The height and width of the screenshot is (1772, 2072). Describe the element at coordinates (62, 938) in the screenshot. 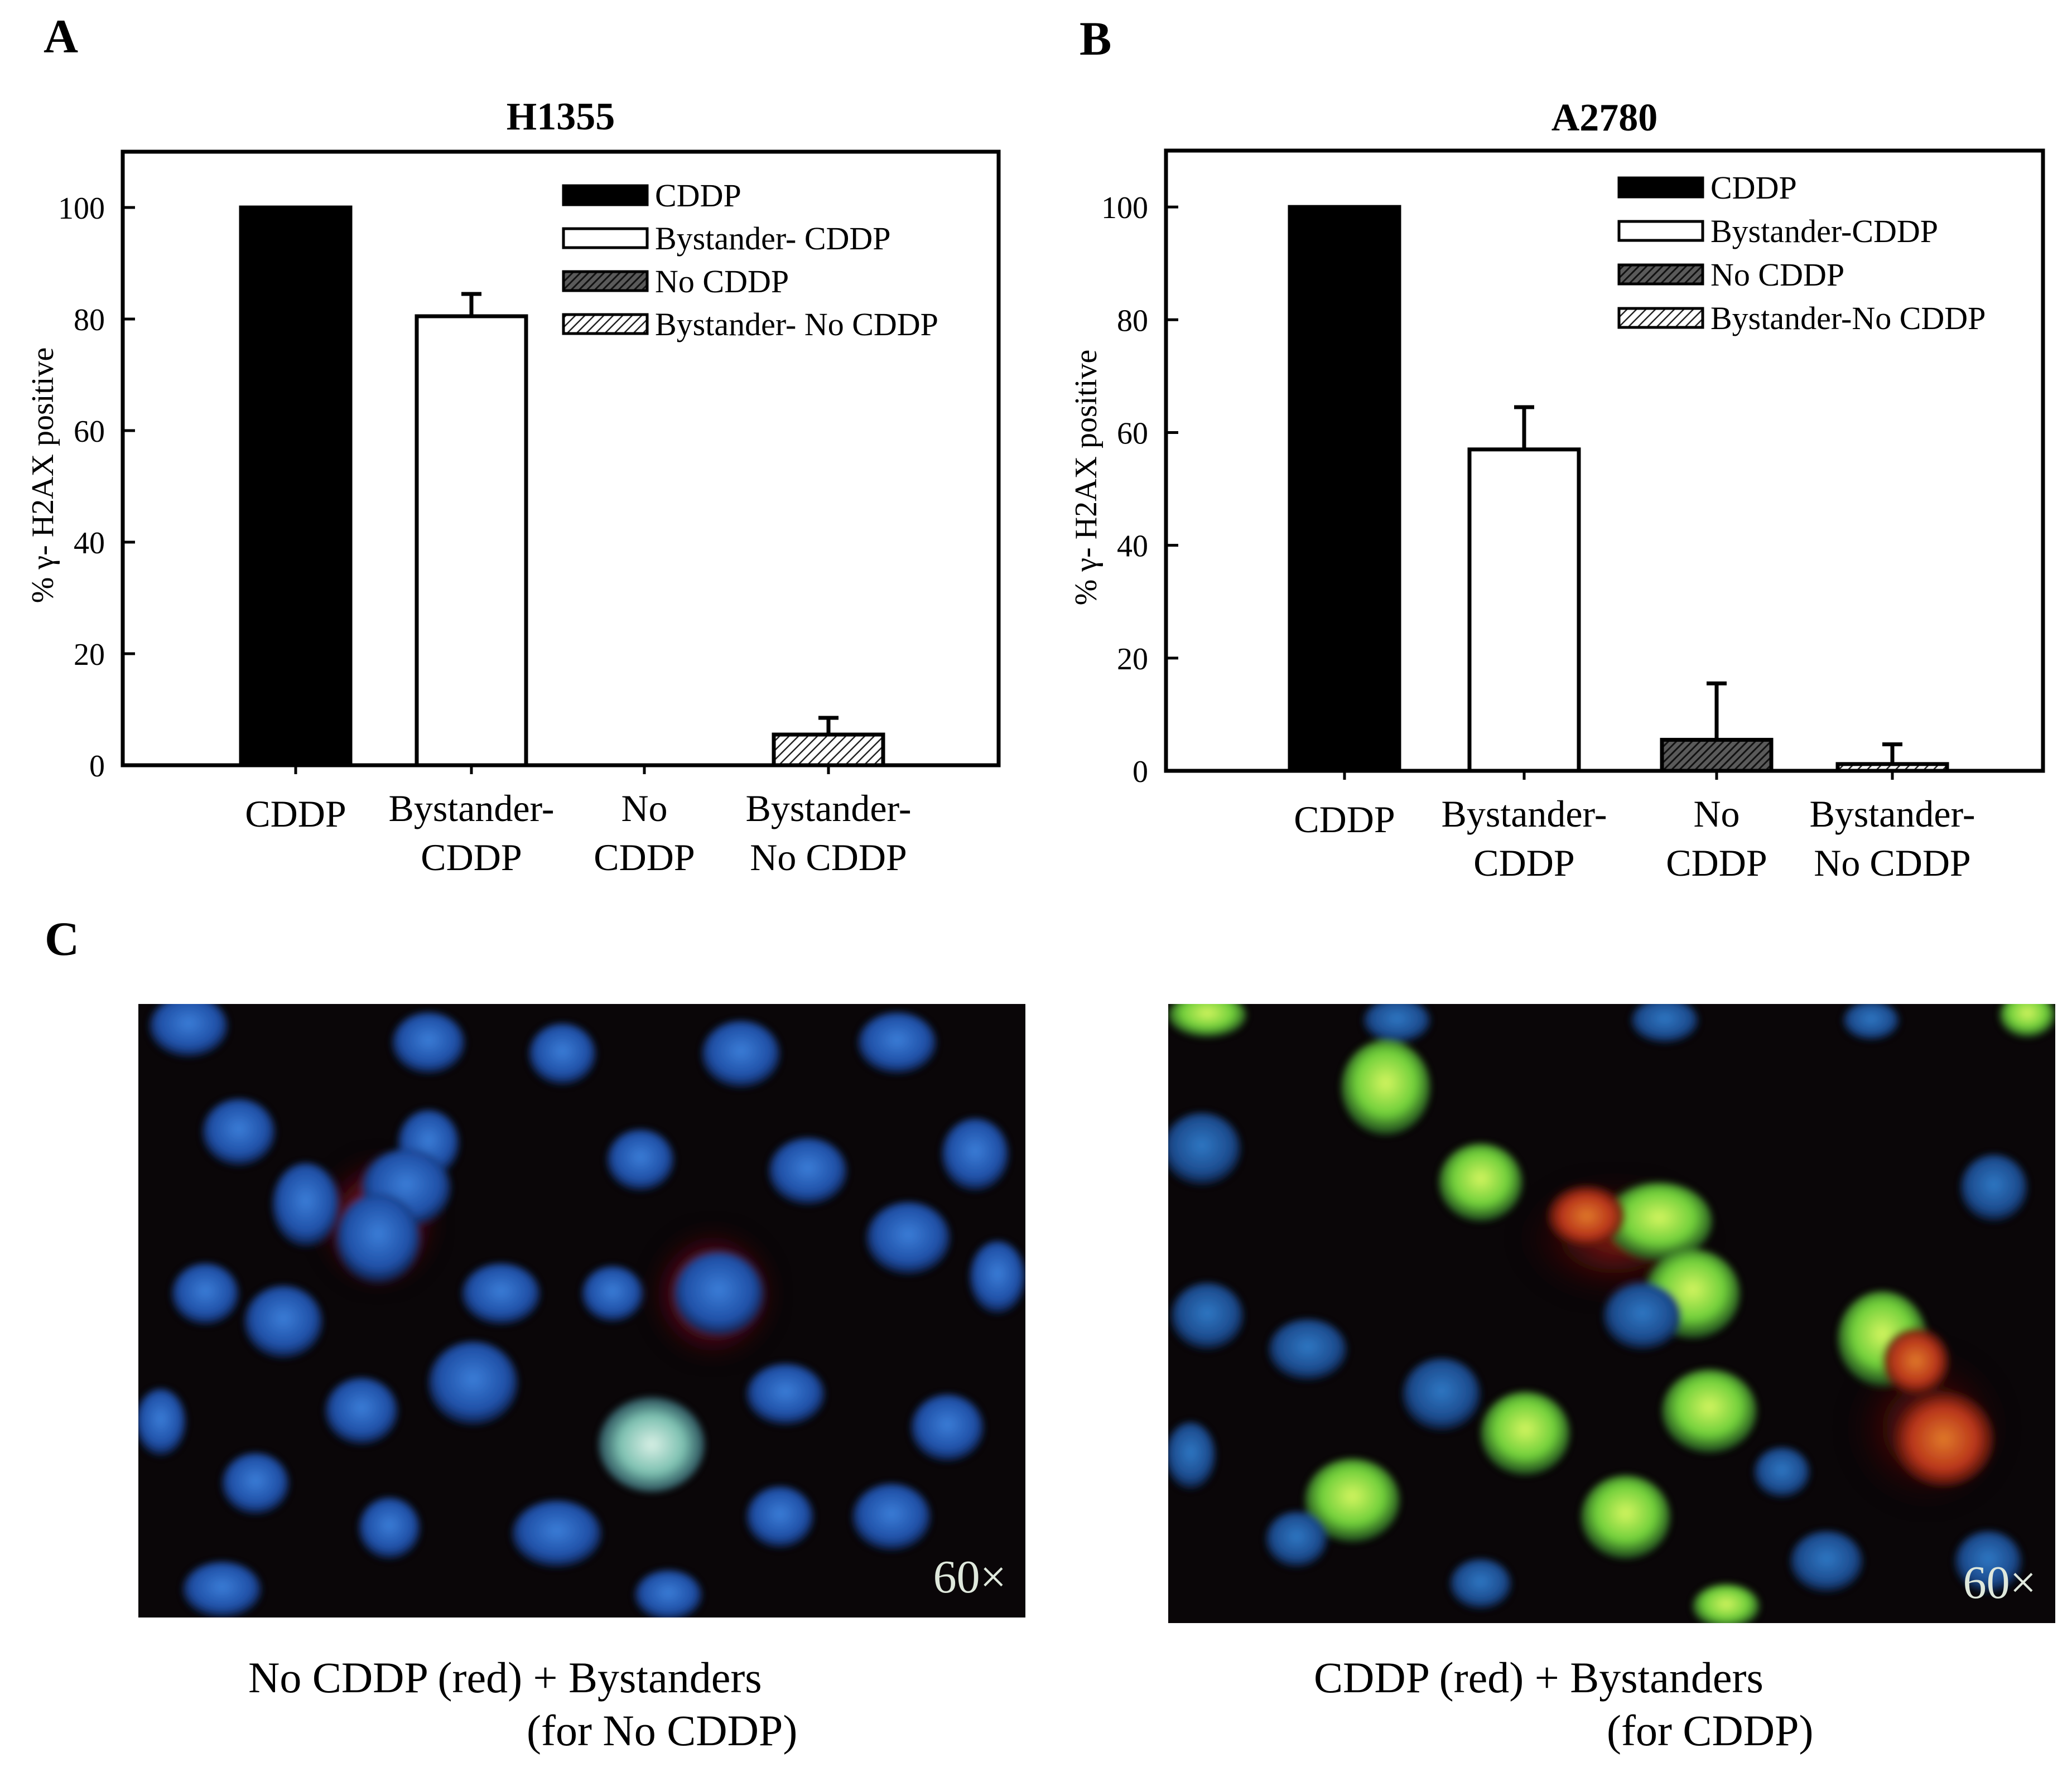

I see `panel-label-c: C` at that location.